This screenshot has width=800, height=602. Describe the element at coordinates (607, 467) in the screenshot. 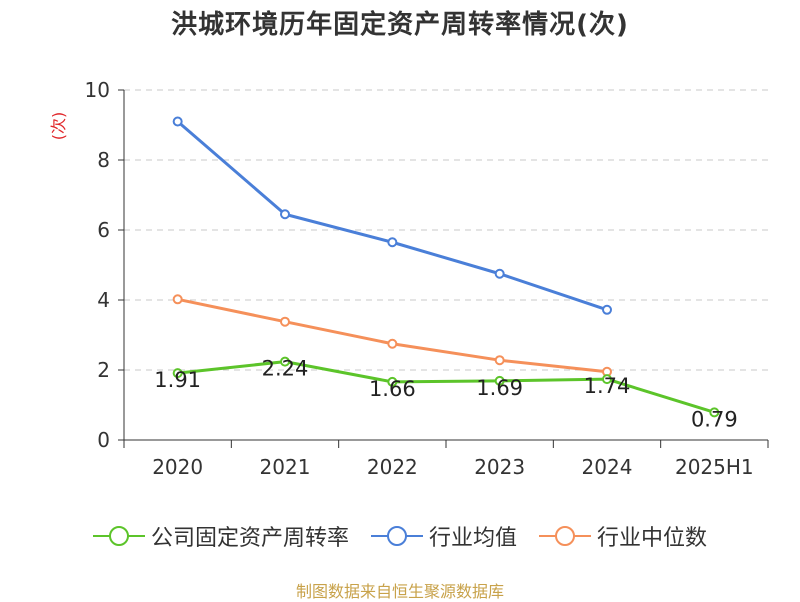

I see `x-tick-label-2024: 2024` at that location.